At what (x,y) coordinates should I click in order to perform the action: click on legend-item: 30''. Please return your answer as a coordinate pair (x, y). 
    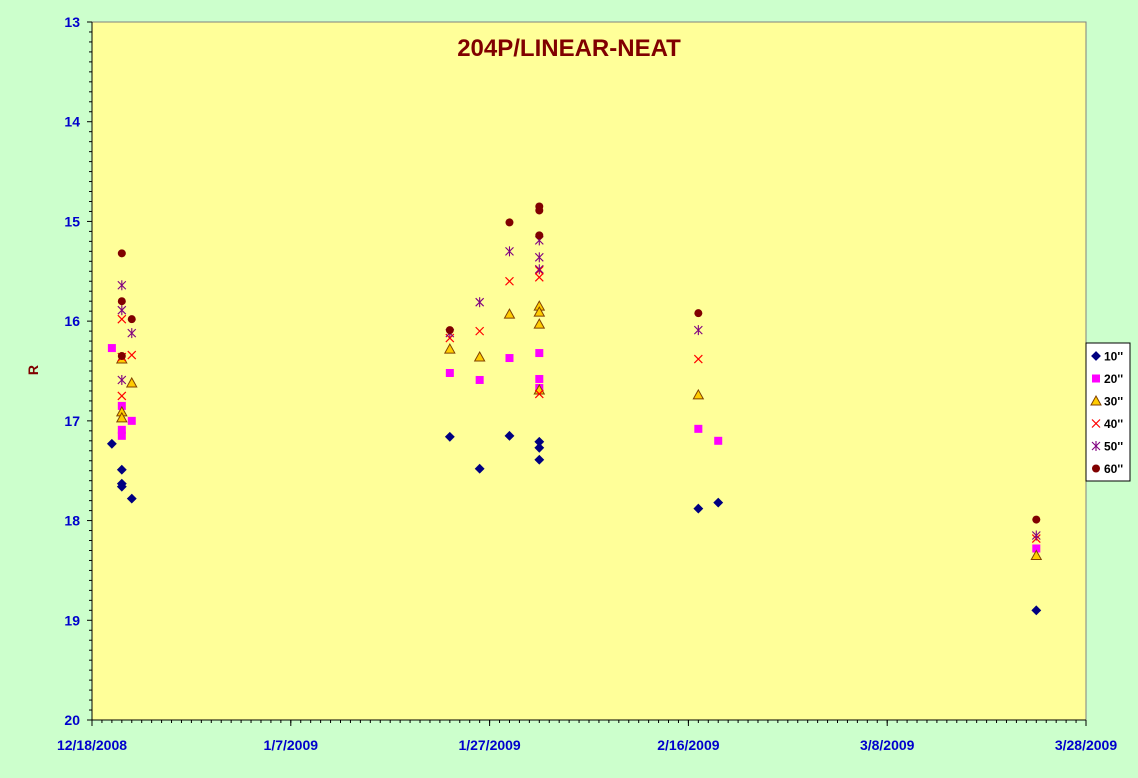
    Looking at the image, I should click on (1106, 401).